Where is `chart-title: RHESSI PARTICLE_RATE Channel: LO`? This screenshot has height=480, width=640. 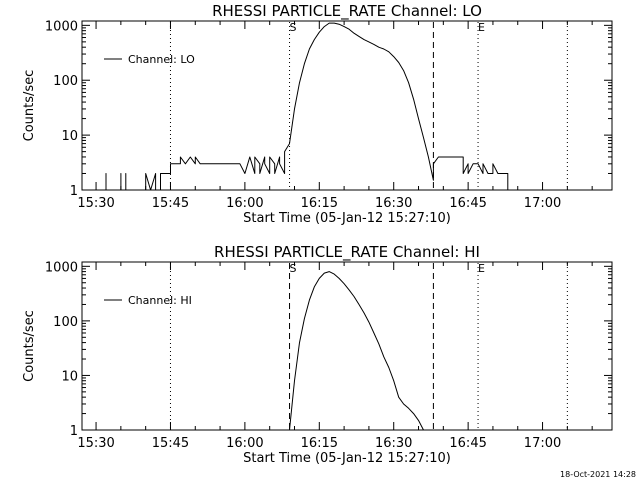
chart-title: RHESSI PARTICLE_RATE Channel: LO is located at coordinates (347, 11).